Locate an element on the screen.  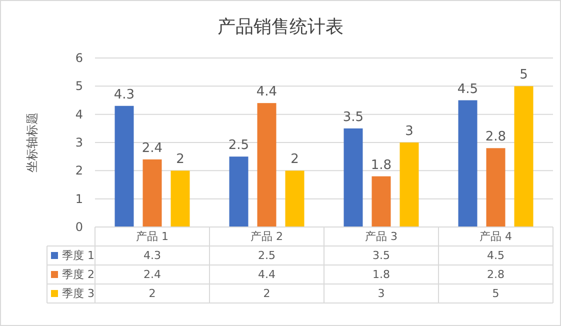
legend-label: 季度 1 is located at coordinates (78, 255).